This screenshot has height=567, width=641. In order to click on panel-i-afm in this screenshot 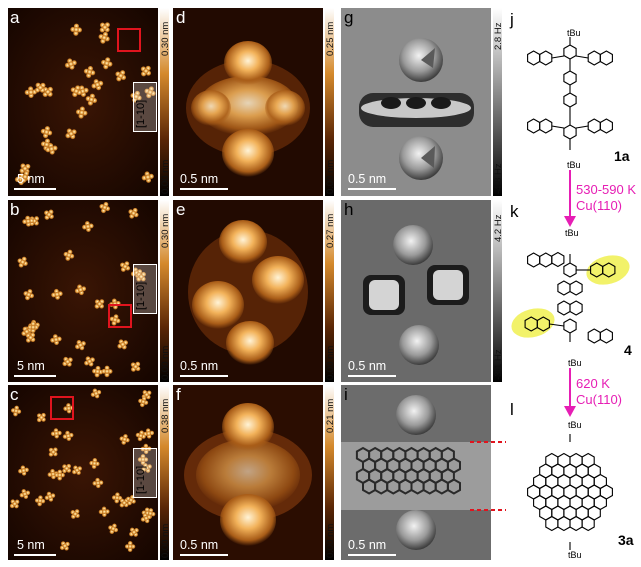, I will do `click(416, 472)`.